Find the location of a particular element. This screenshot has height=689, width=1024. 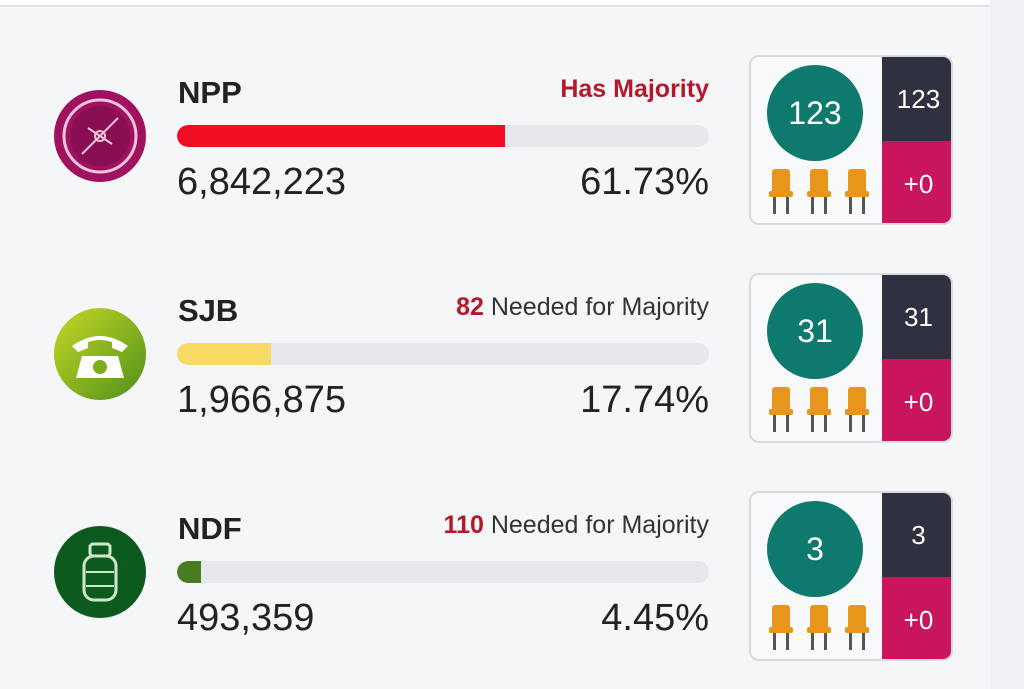

party-name: SJB is located at coordinates (208, 310).